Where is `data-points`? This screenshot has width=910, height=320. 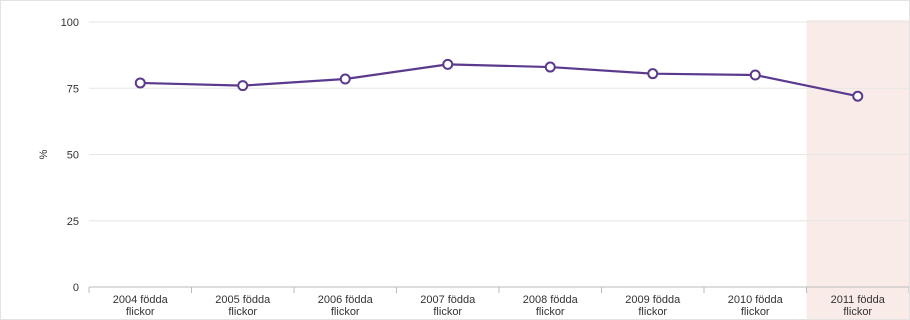
data-points is located at coordinates (499, 80).